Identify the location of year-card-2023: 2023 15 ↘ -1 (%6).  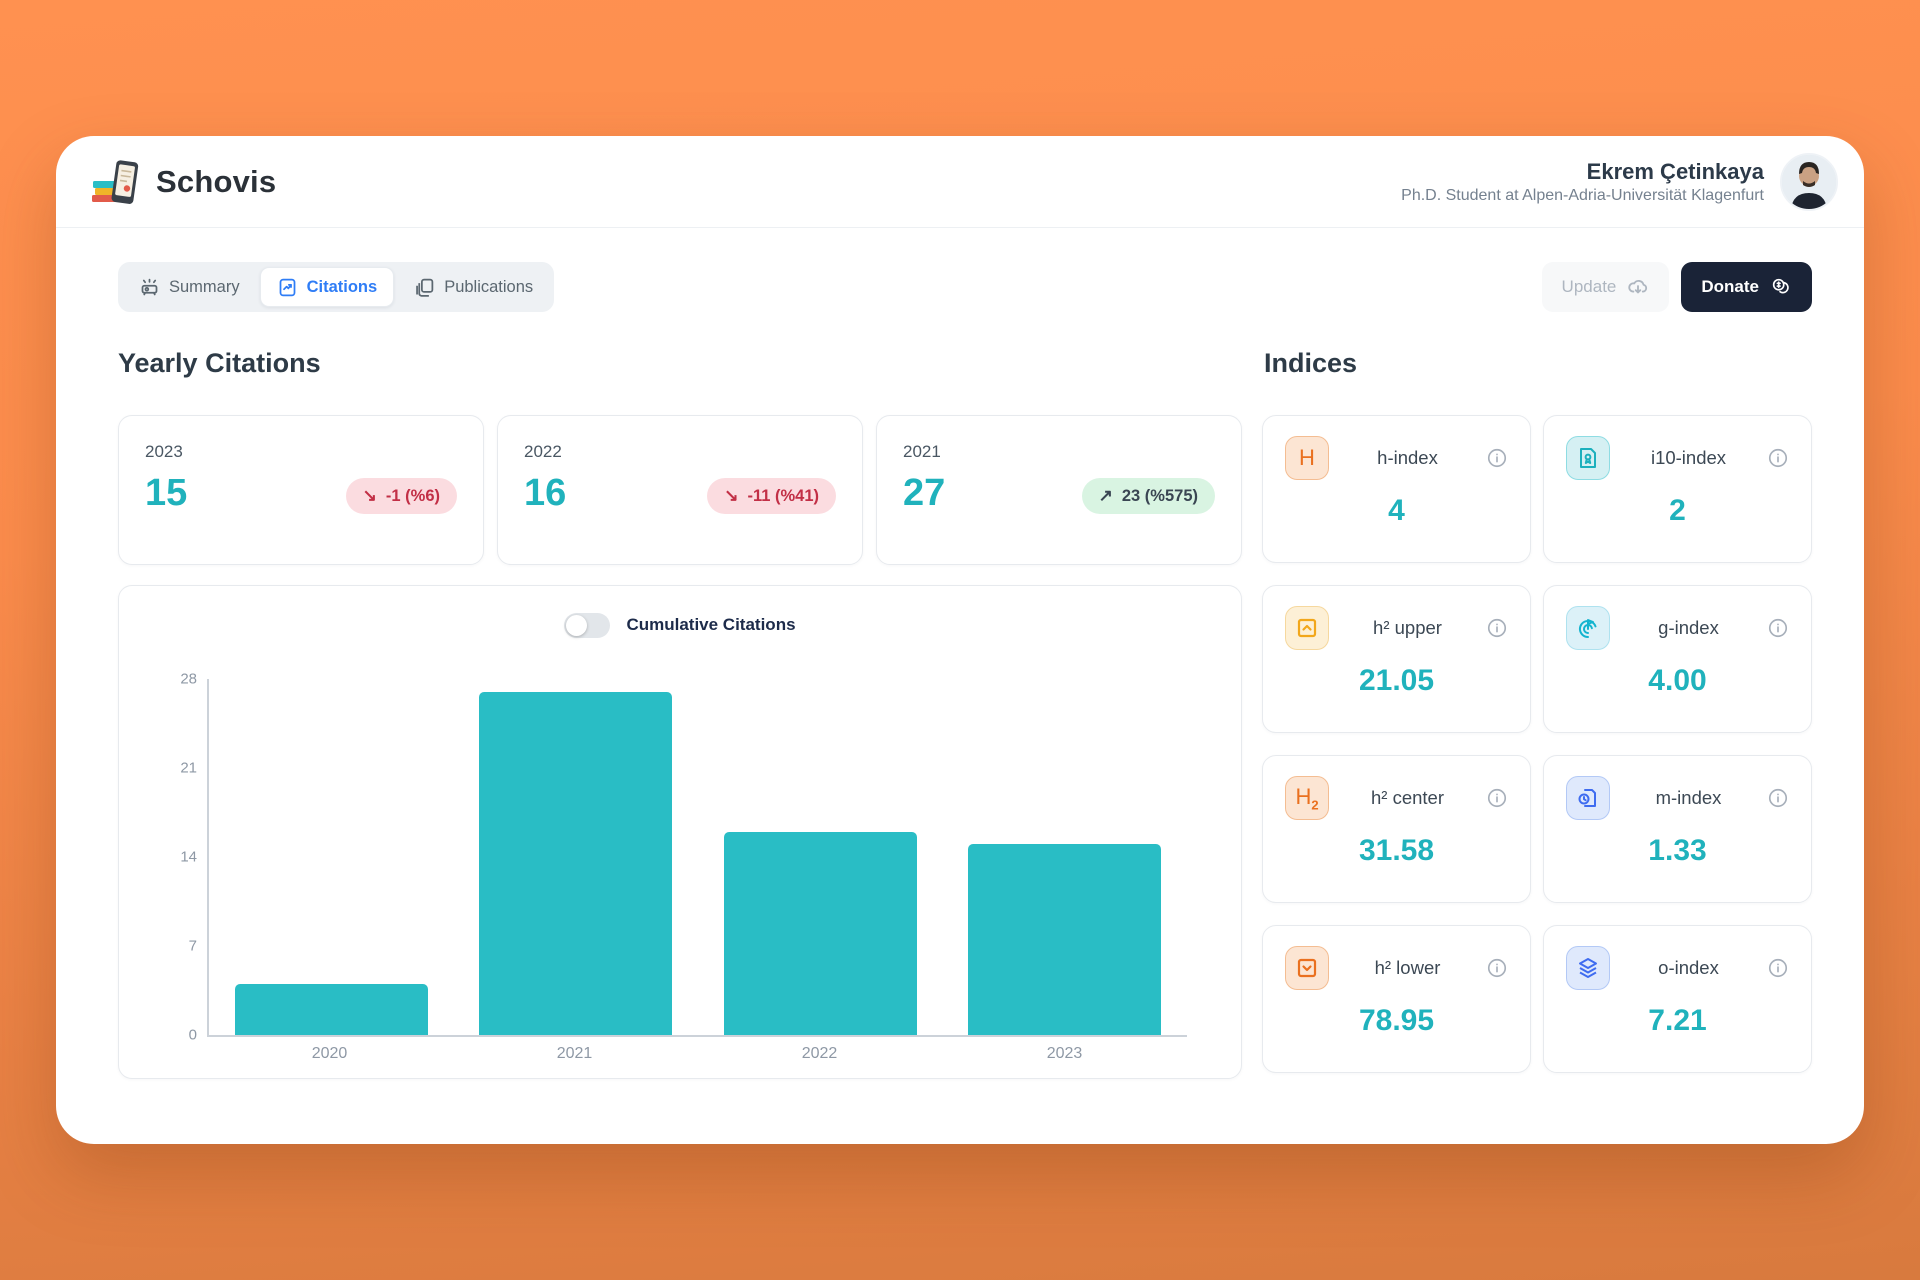
(301, 490).